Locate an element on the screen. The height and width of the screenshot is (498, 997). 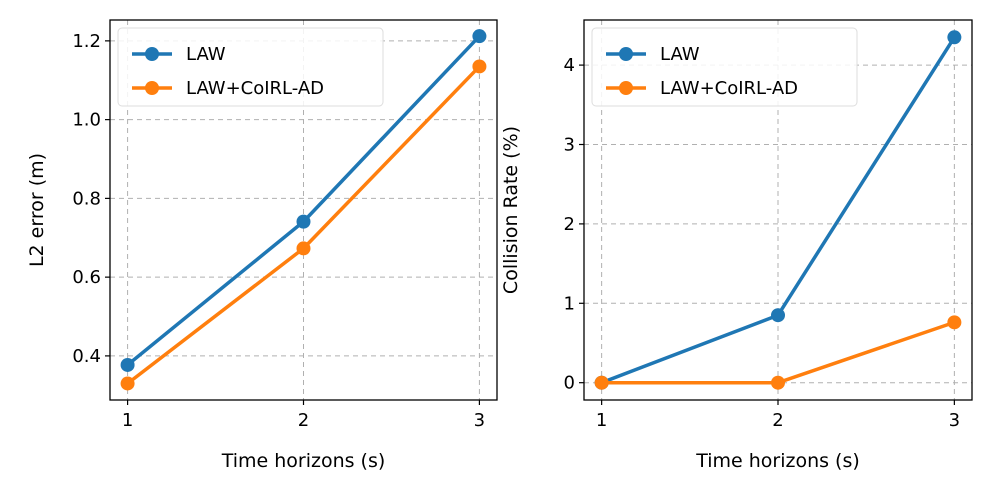
y-tick-label: 0.8 is located at coordinates (86, 198).